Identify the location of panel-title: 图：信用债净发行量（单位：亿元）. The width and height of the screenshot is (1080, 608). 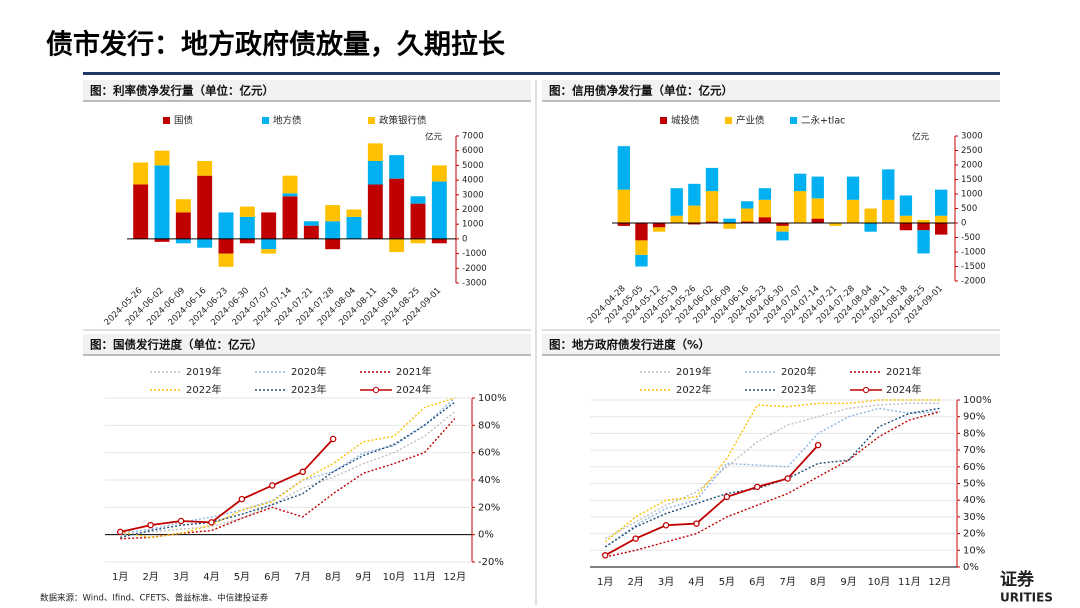
(641, 91).